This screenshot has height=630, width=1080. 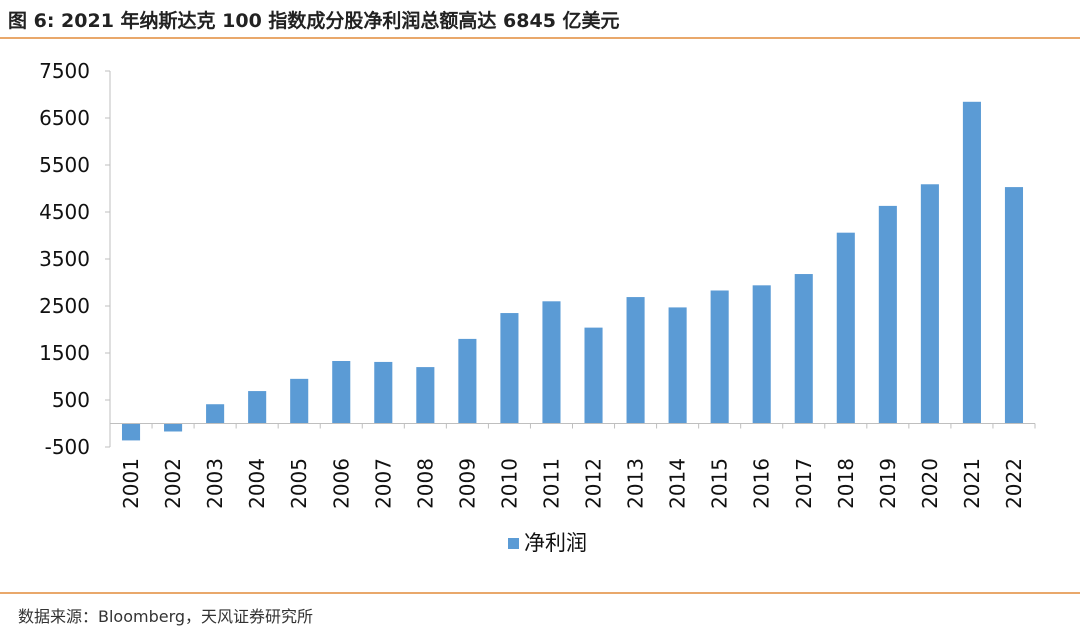 What do you see at coordinates (383, 392) in the screenshot?
I see `bar-2007` at bounding box center [383, 392].